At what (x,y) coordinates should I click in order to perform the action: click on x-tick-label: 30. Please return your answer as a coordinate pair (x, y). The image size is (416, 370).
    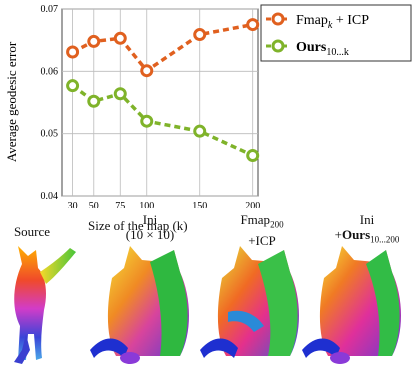
    Looking at the image, I should click on (73, 204).